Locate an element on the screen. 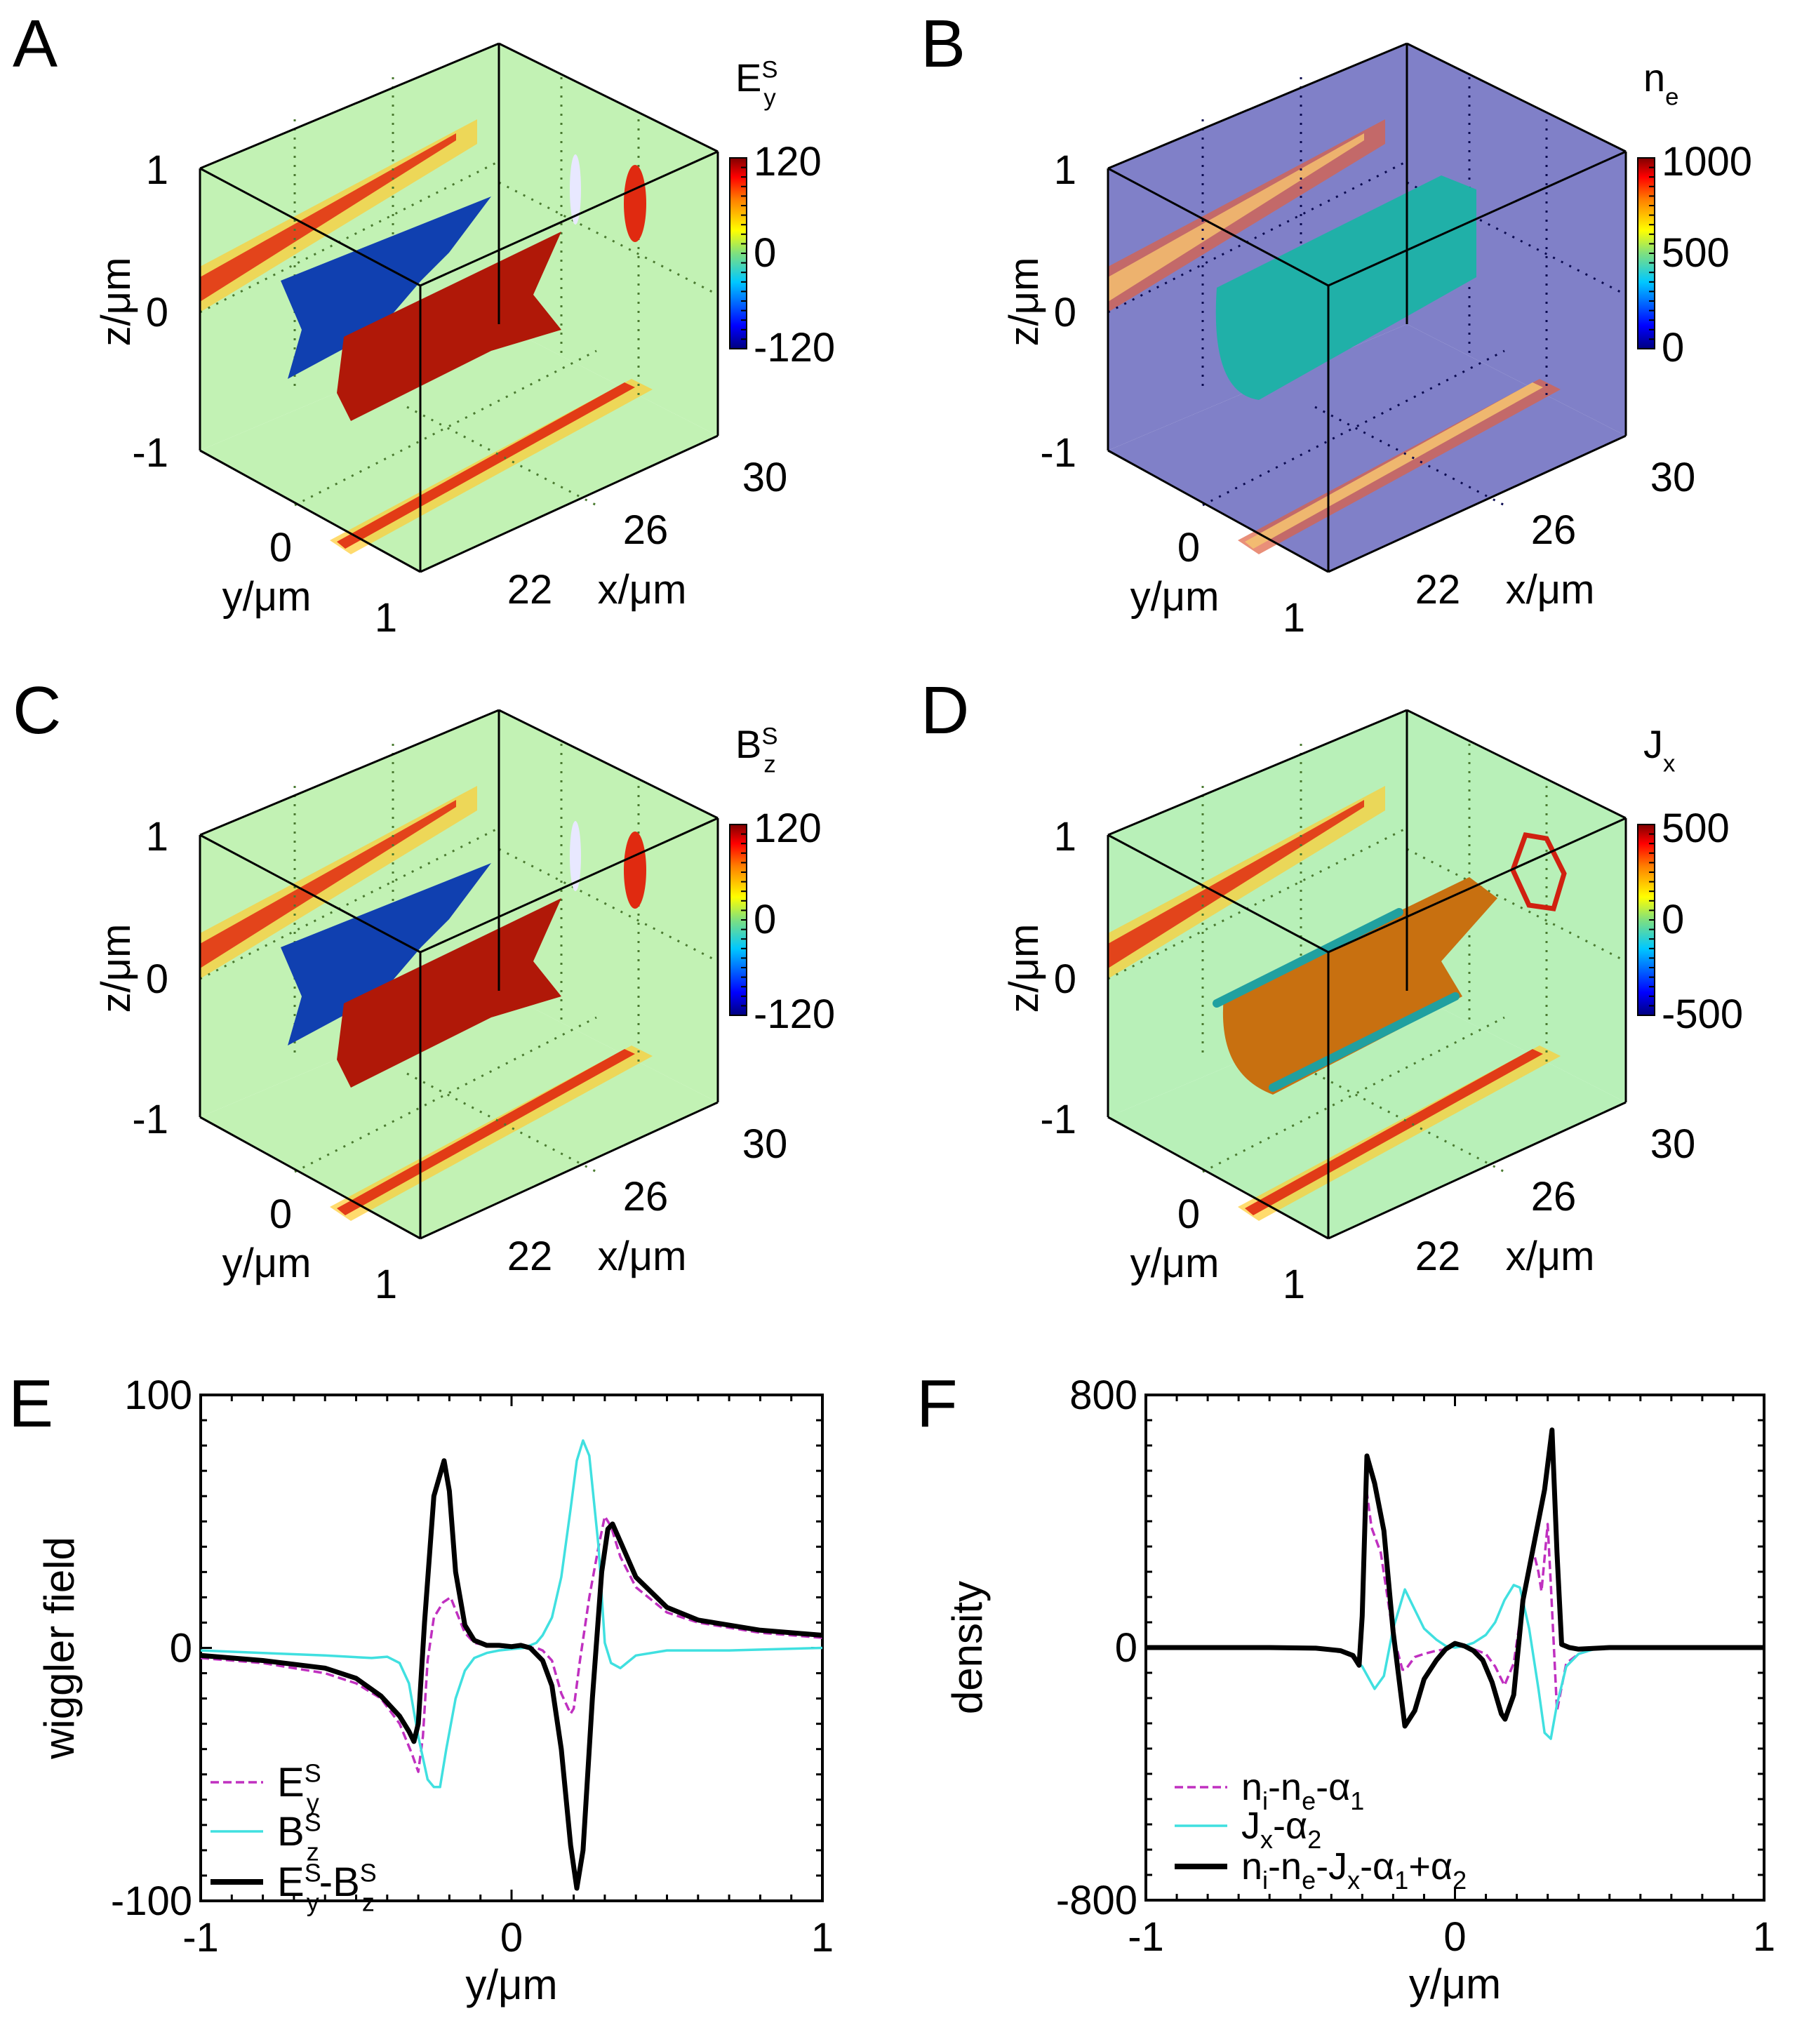  legend-label-1: Jx-α2 is located at coordinates (1281, 1829).